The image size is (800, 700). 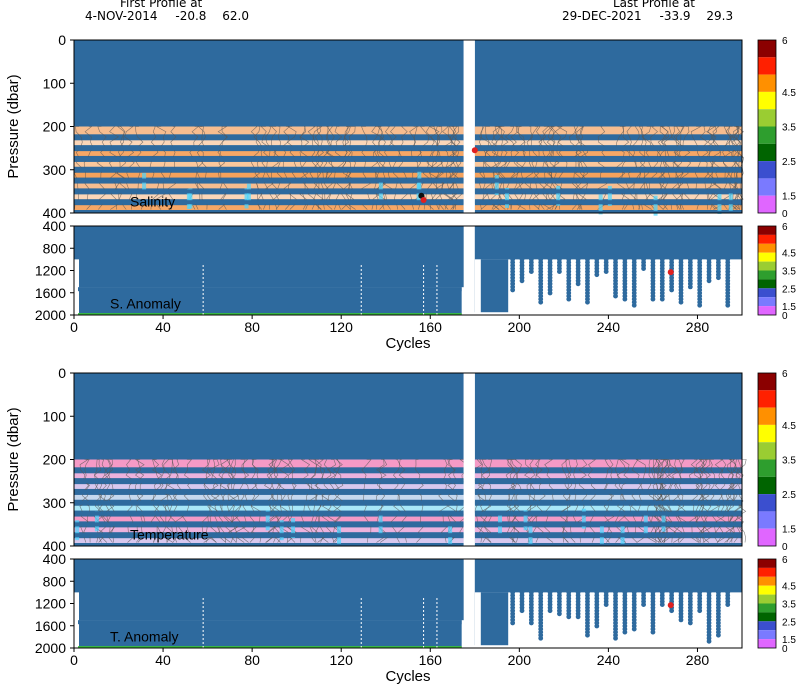 I want to click on x-tick-label: 280, so click(x=698, y=327).